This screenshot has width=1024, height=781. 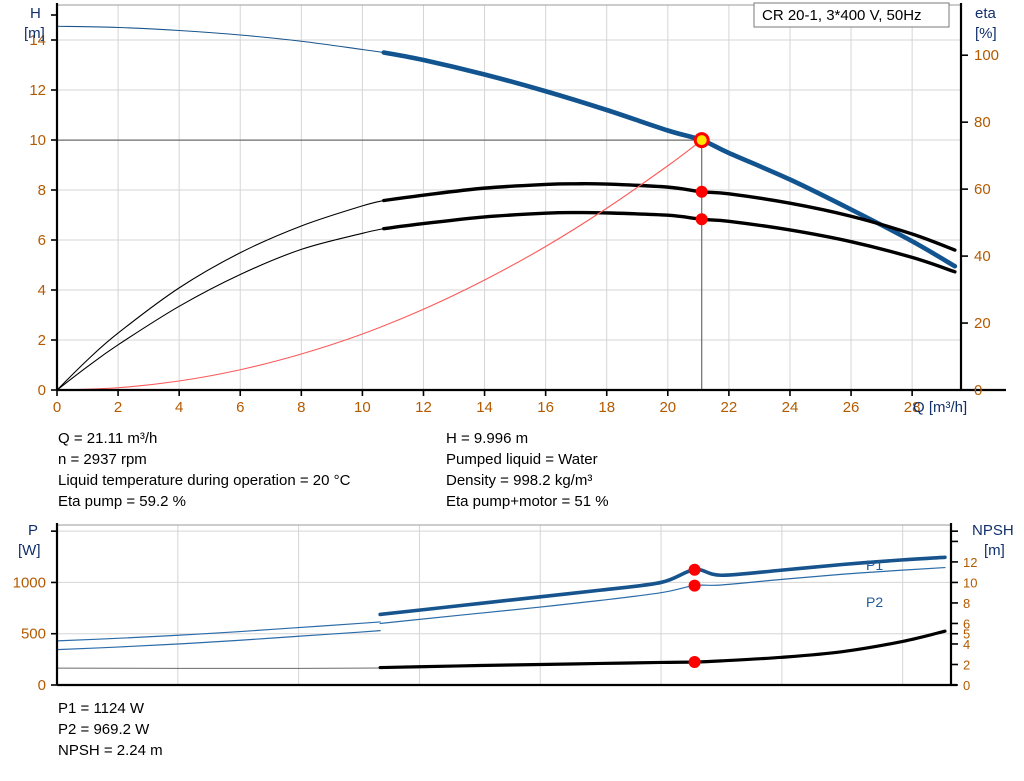 What do you see at coordinates (35, 13) in the screenshot?
I see `top-y-axis-title-line1: H` at bounding box center [35, 13].